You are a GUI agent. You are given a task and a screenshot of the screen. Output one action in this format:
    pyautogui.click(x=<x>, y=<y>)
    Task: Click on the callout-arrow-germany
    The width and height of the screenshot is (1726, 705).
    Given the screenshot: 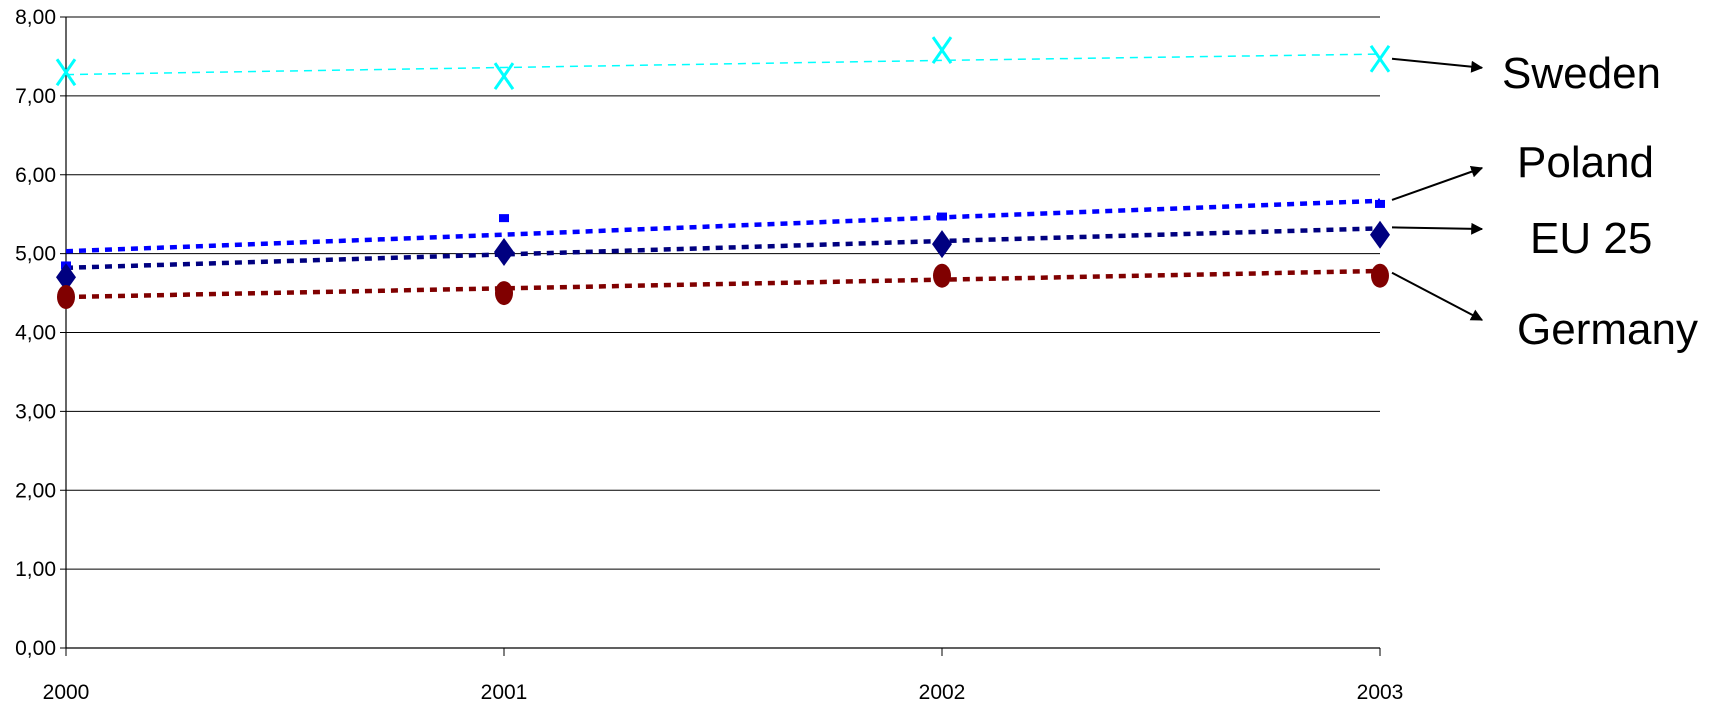 What is the action you would take?
    pyautogui.click(x=1437, y=296)
    